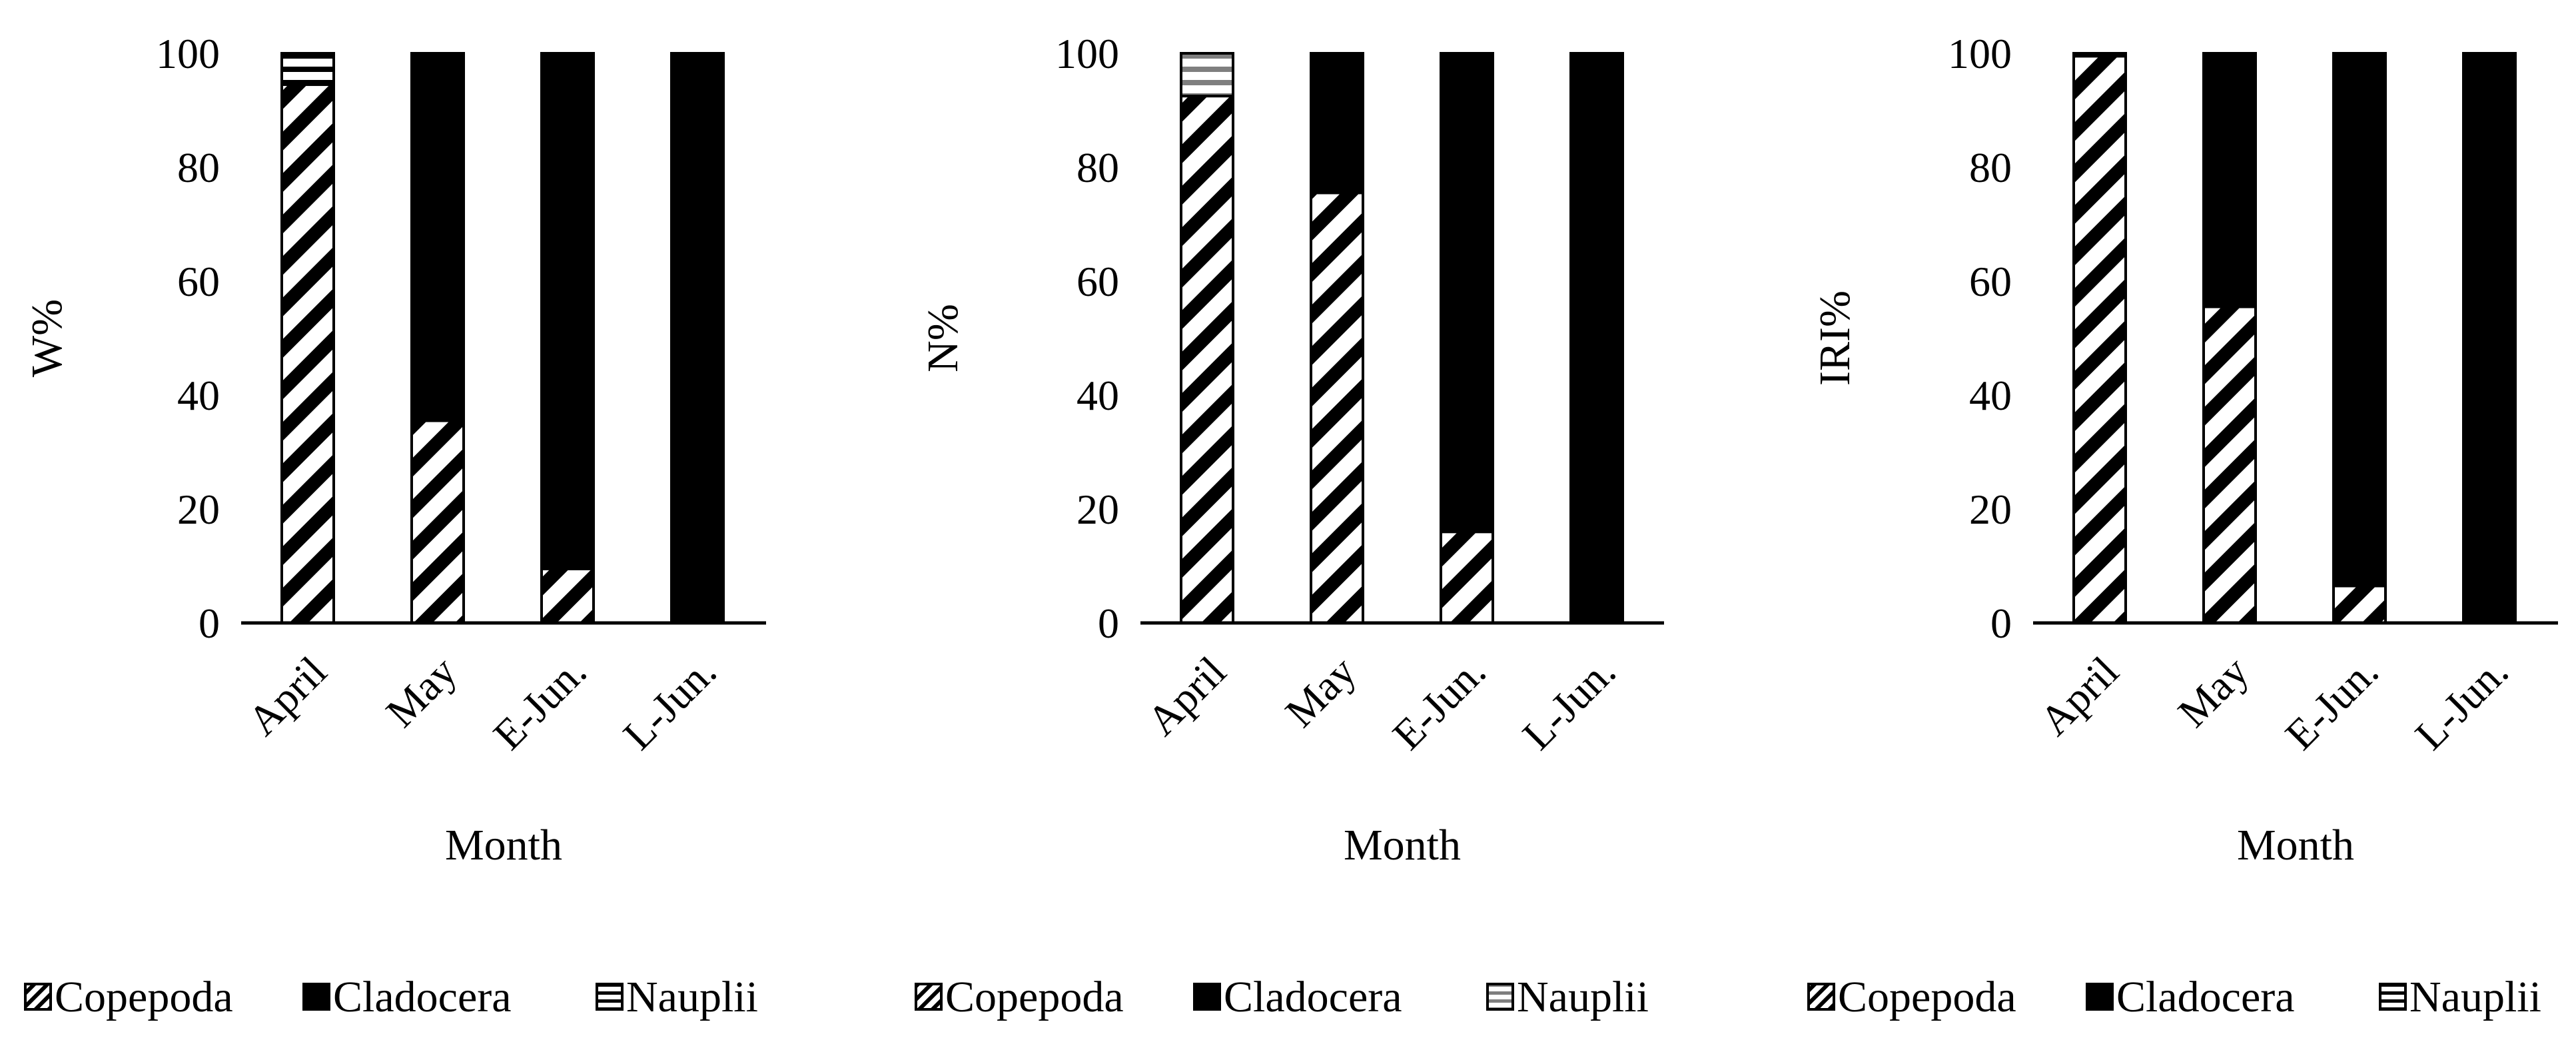 The image size is (2576, 1056). I want to click on y-axis-label: W%, so click(47, 338).